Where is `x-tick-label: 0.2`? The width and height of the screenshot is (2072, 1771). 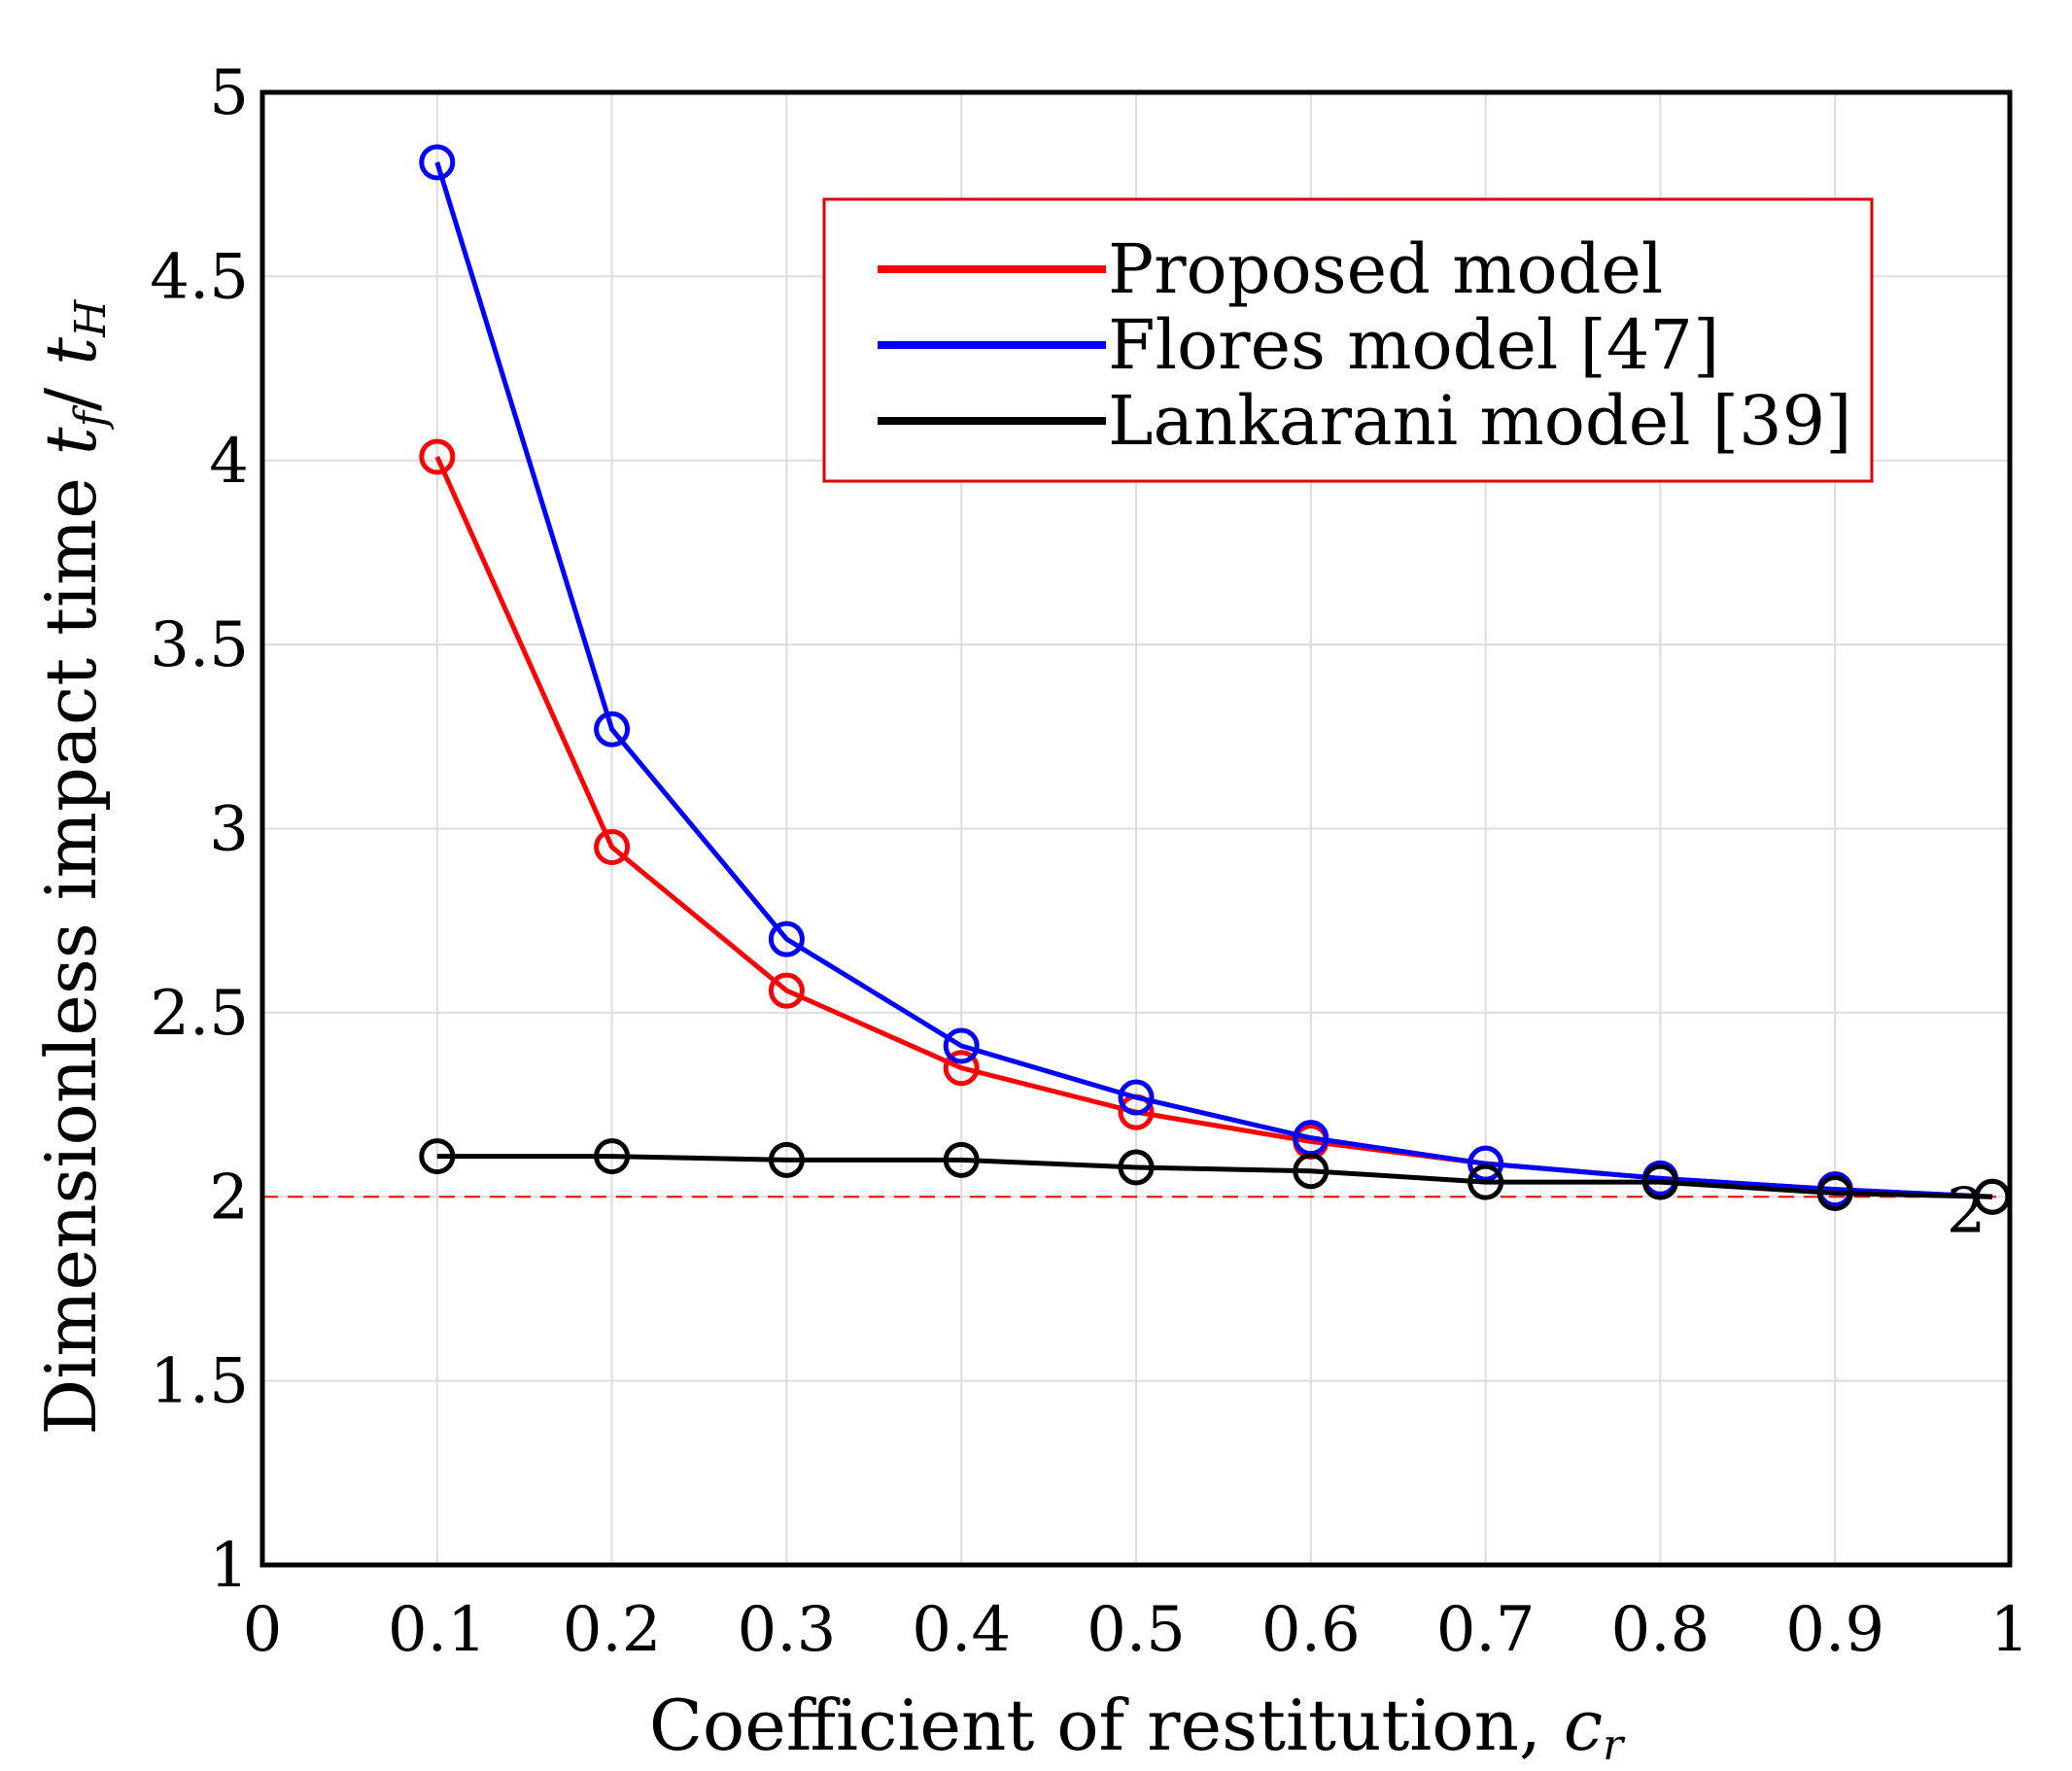 x-tick-label: 0.2 is located at coordinates (613, 1630).